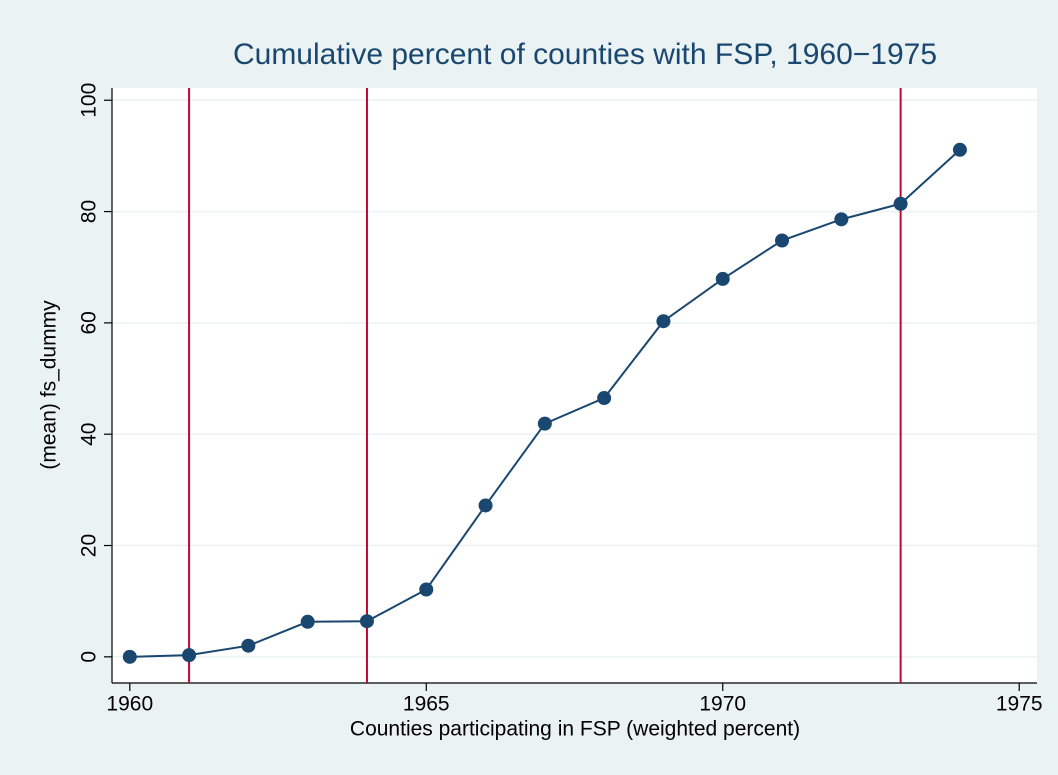 The image size is (1058, 775). Describe the element at coordinates (89, 322) in the screenshot. I see `y-tick-label: 60` at that location.